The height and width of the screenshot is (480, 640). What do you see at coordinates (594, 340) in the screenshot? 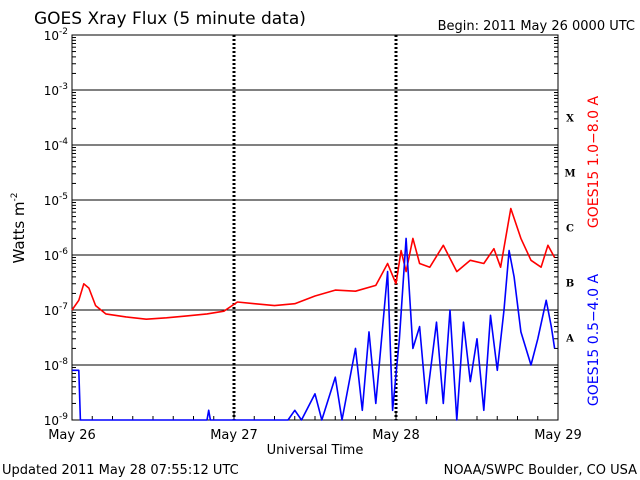
I see `legend-short-channel: GOES15 0.5−4.0 A` at bounding box center [594, 340].